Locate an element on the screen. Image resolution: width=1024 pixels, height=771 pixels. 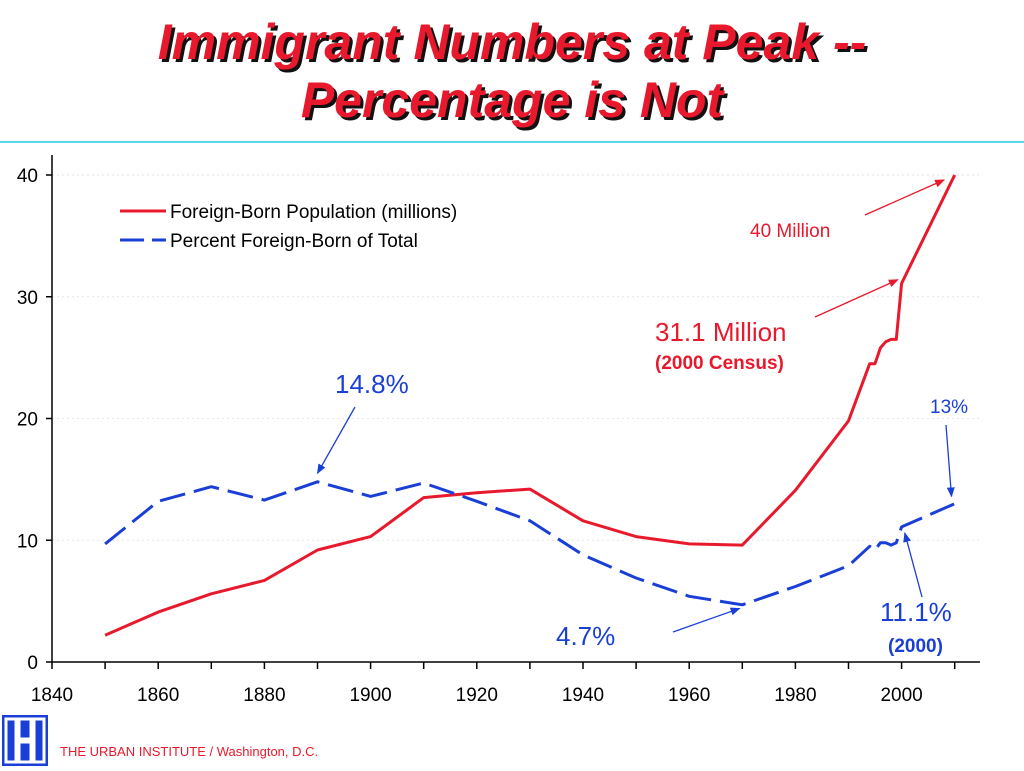
annotation-census-value: 31.1 Million is located at coordinates (721, 332).